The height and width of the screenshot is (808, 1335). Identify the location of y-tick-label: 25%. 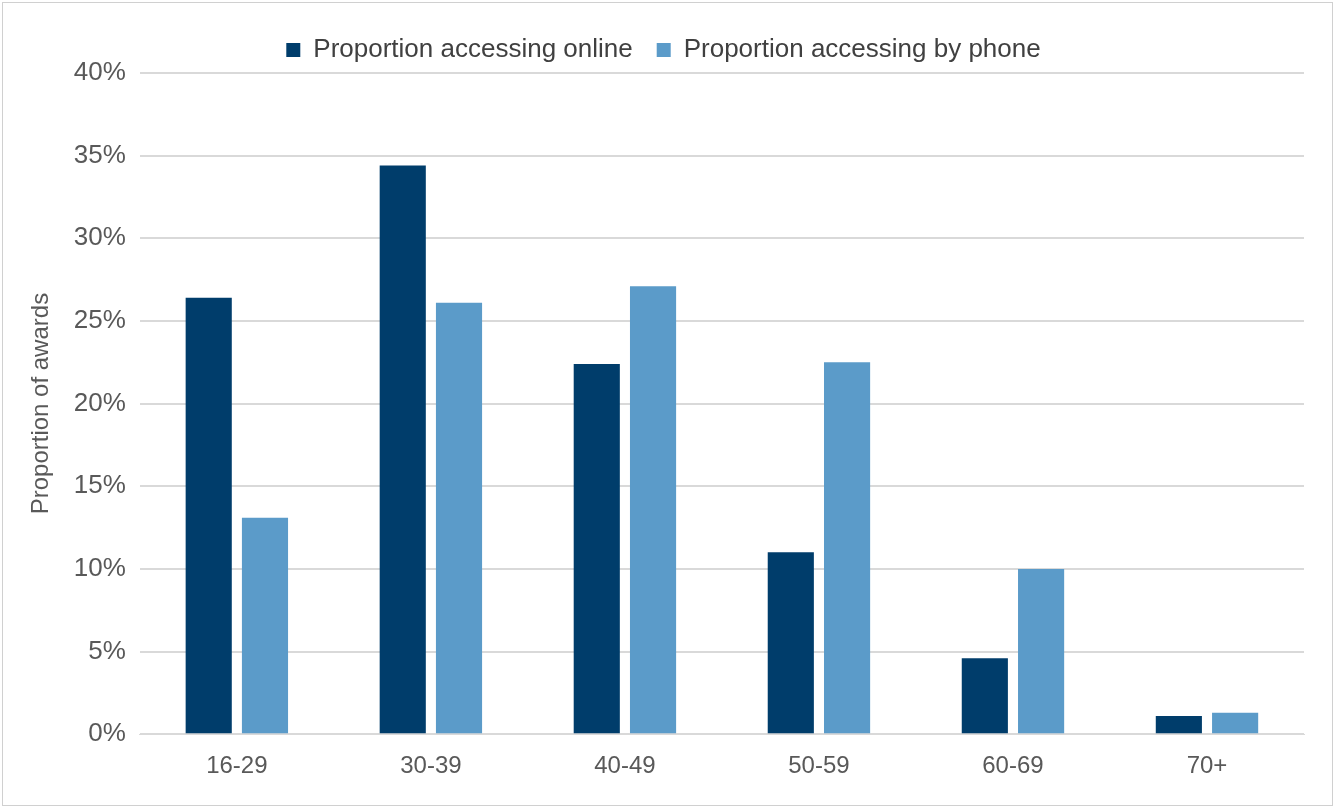
(99, 319).